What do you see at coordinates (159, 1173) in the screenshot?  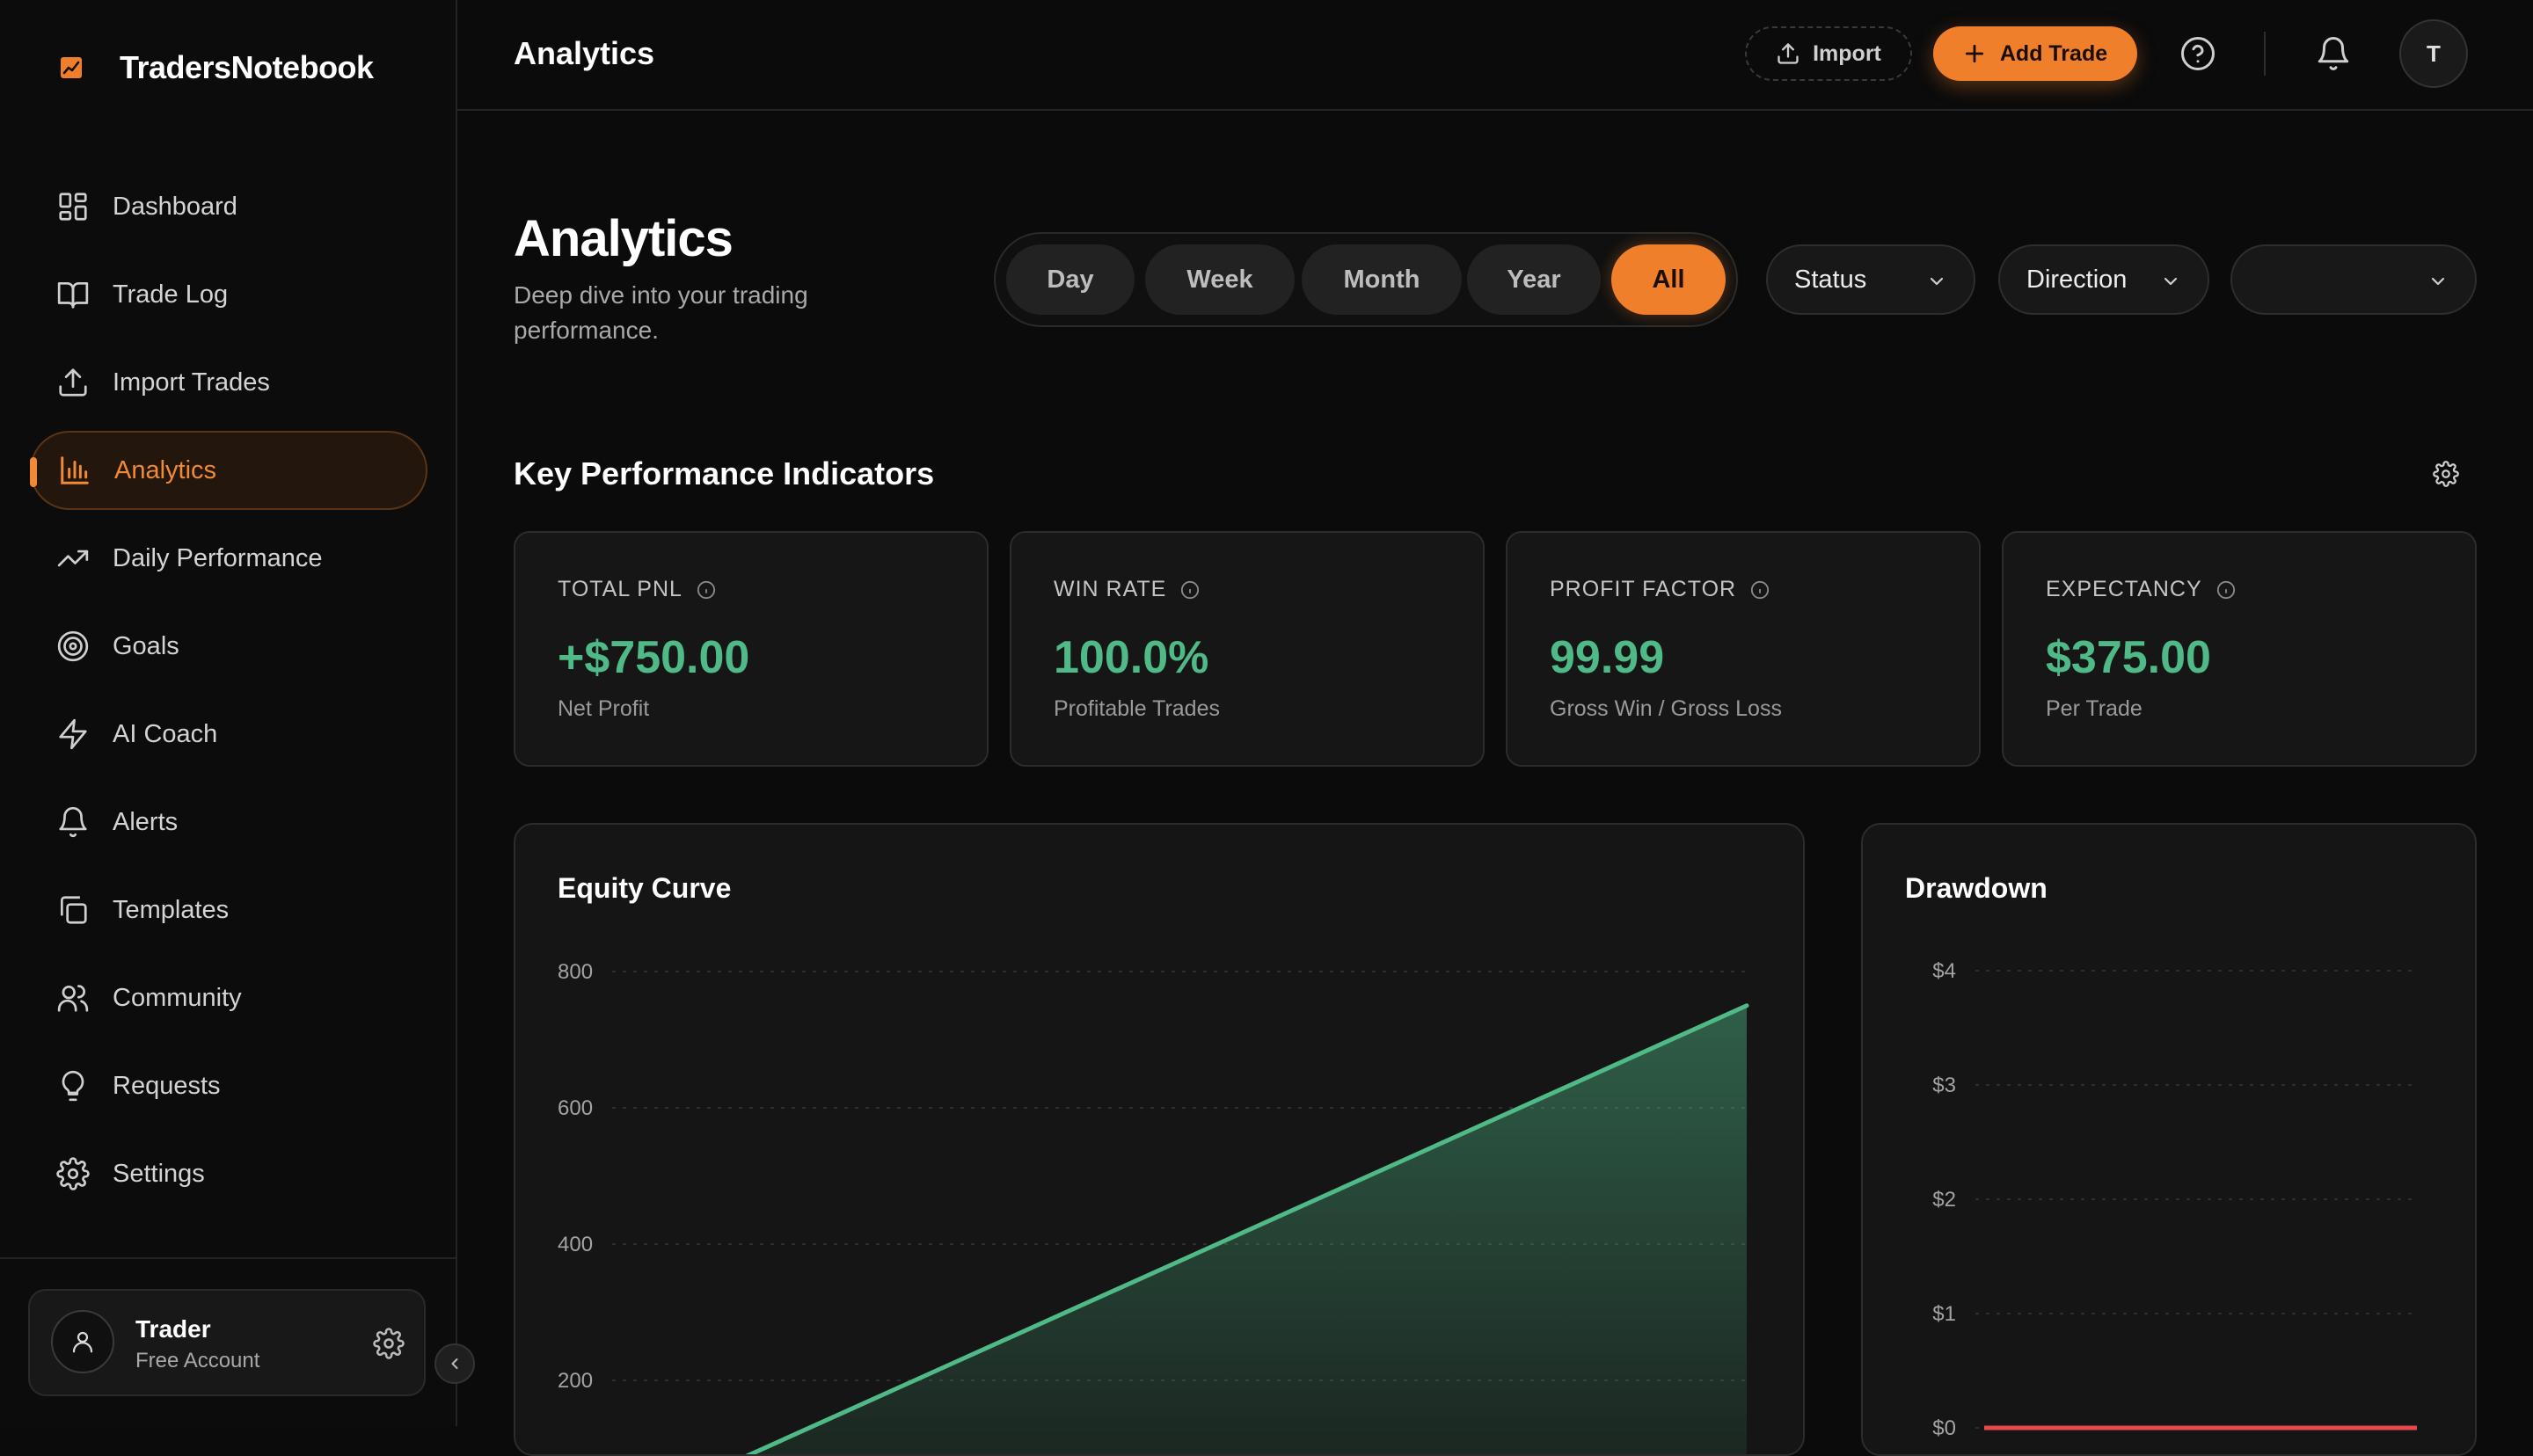 I see `sidebar-item-label: Settings` at bounding box center [159, 1173].